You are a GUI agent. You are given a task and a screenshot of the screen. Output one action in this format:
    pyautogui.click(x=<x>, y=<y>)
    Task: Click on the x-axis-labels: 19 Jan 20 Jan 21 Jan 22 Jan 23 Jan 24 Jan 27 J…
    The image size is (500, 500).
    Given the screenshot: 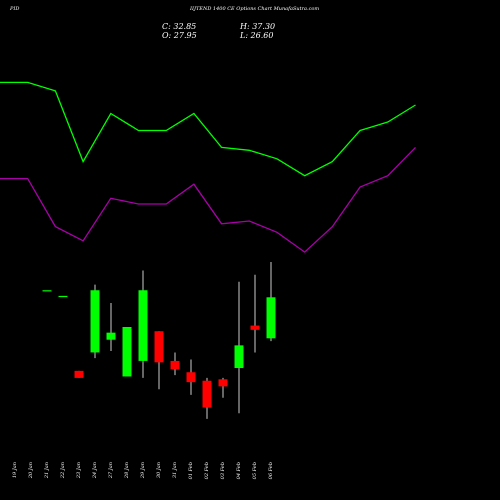 What is the action you would take?
    pyautogui.click(x=143, y=470)
    